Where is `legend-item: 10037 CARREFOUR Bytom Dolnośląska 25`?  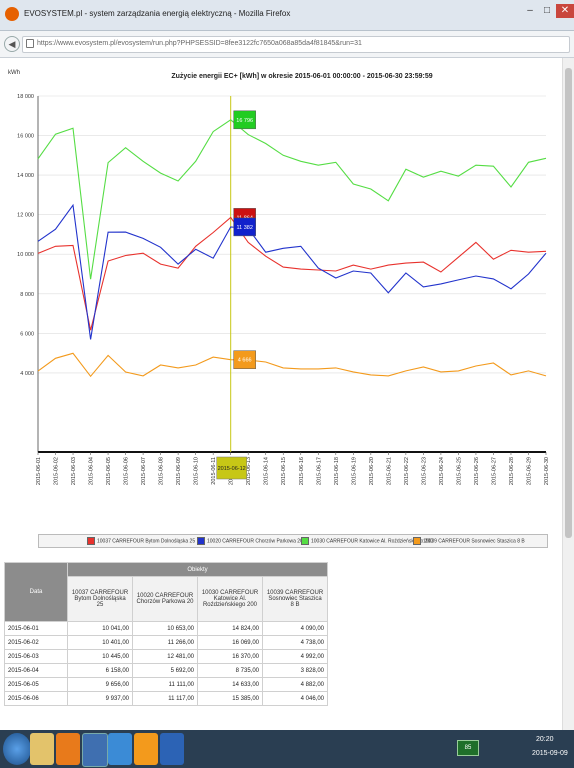 legend-item: 10037 CARREFOUR Bytom Dolnośląska 25 is located at coordinates (141, 541).